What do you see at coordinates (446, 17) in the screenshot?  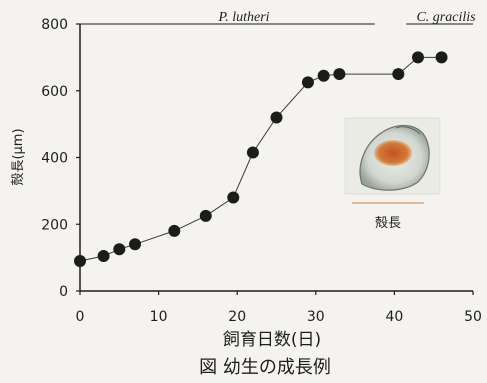 I see `food-label-2: C. gracilis` at bounding box center [446, 17].